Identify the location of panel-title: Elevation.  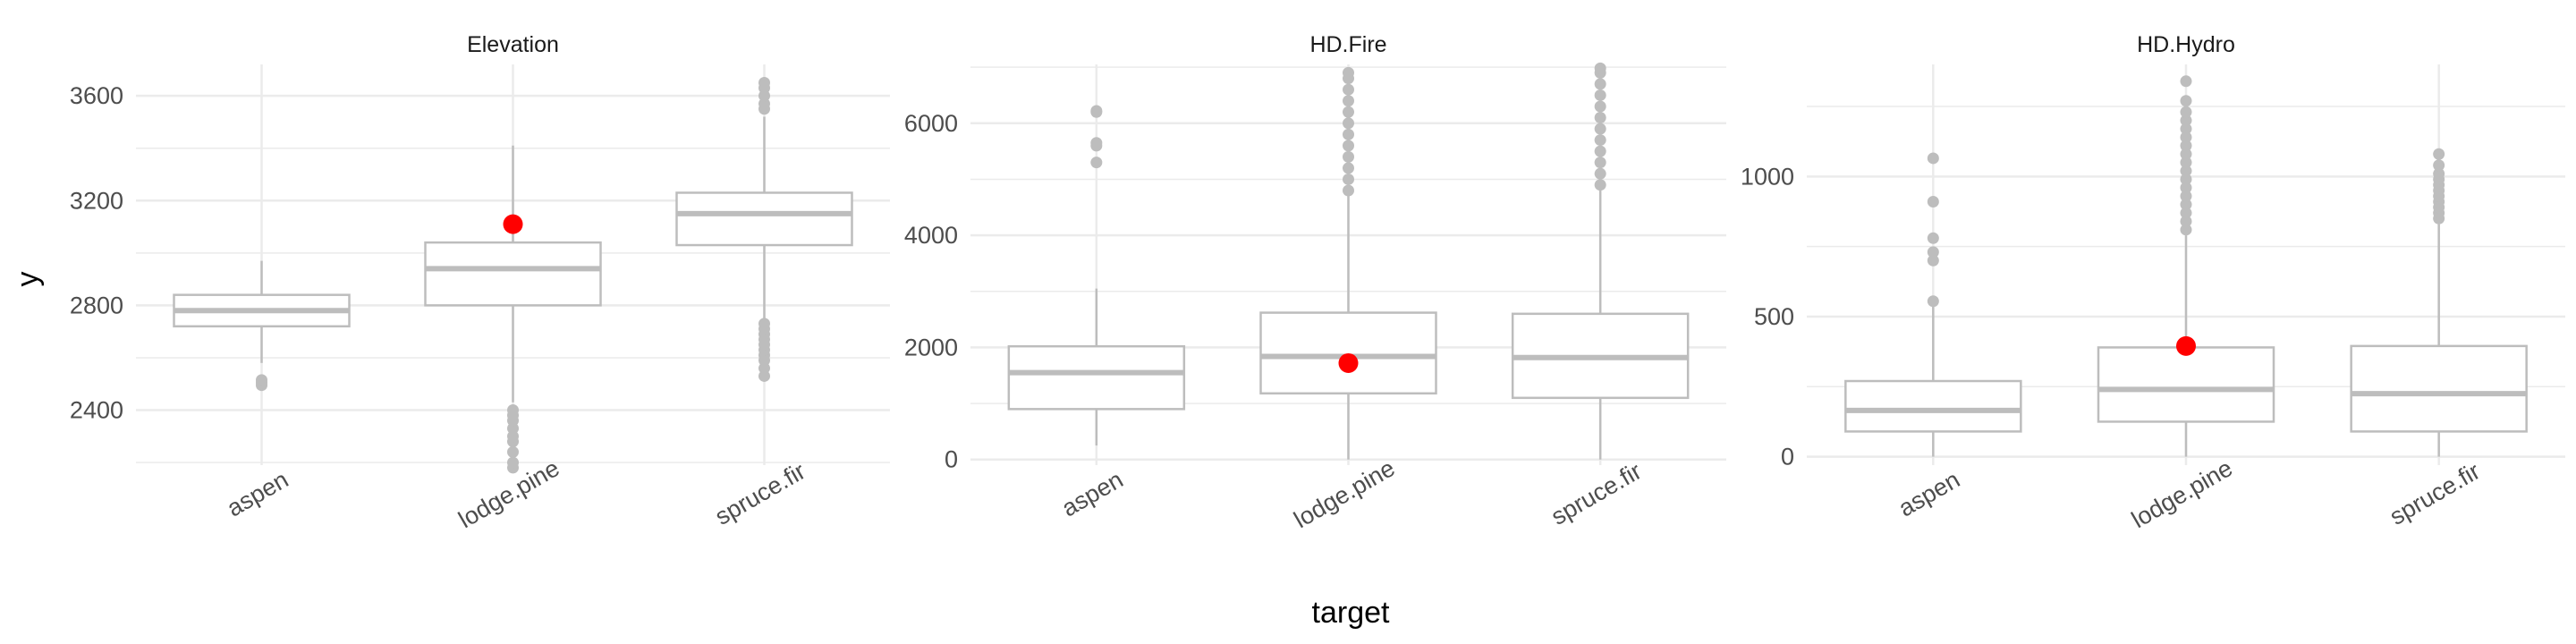
(513, 44).